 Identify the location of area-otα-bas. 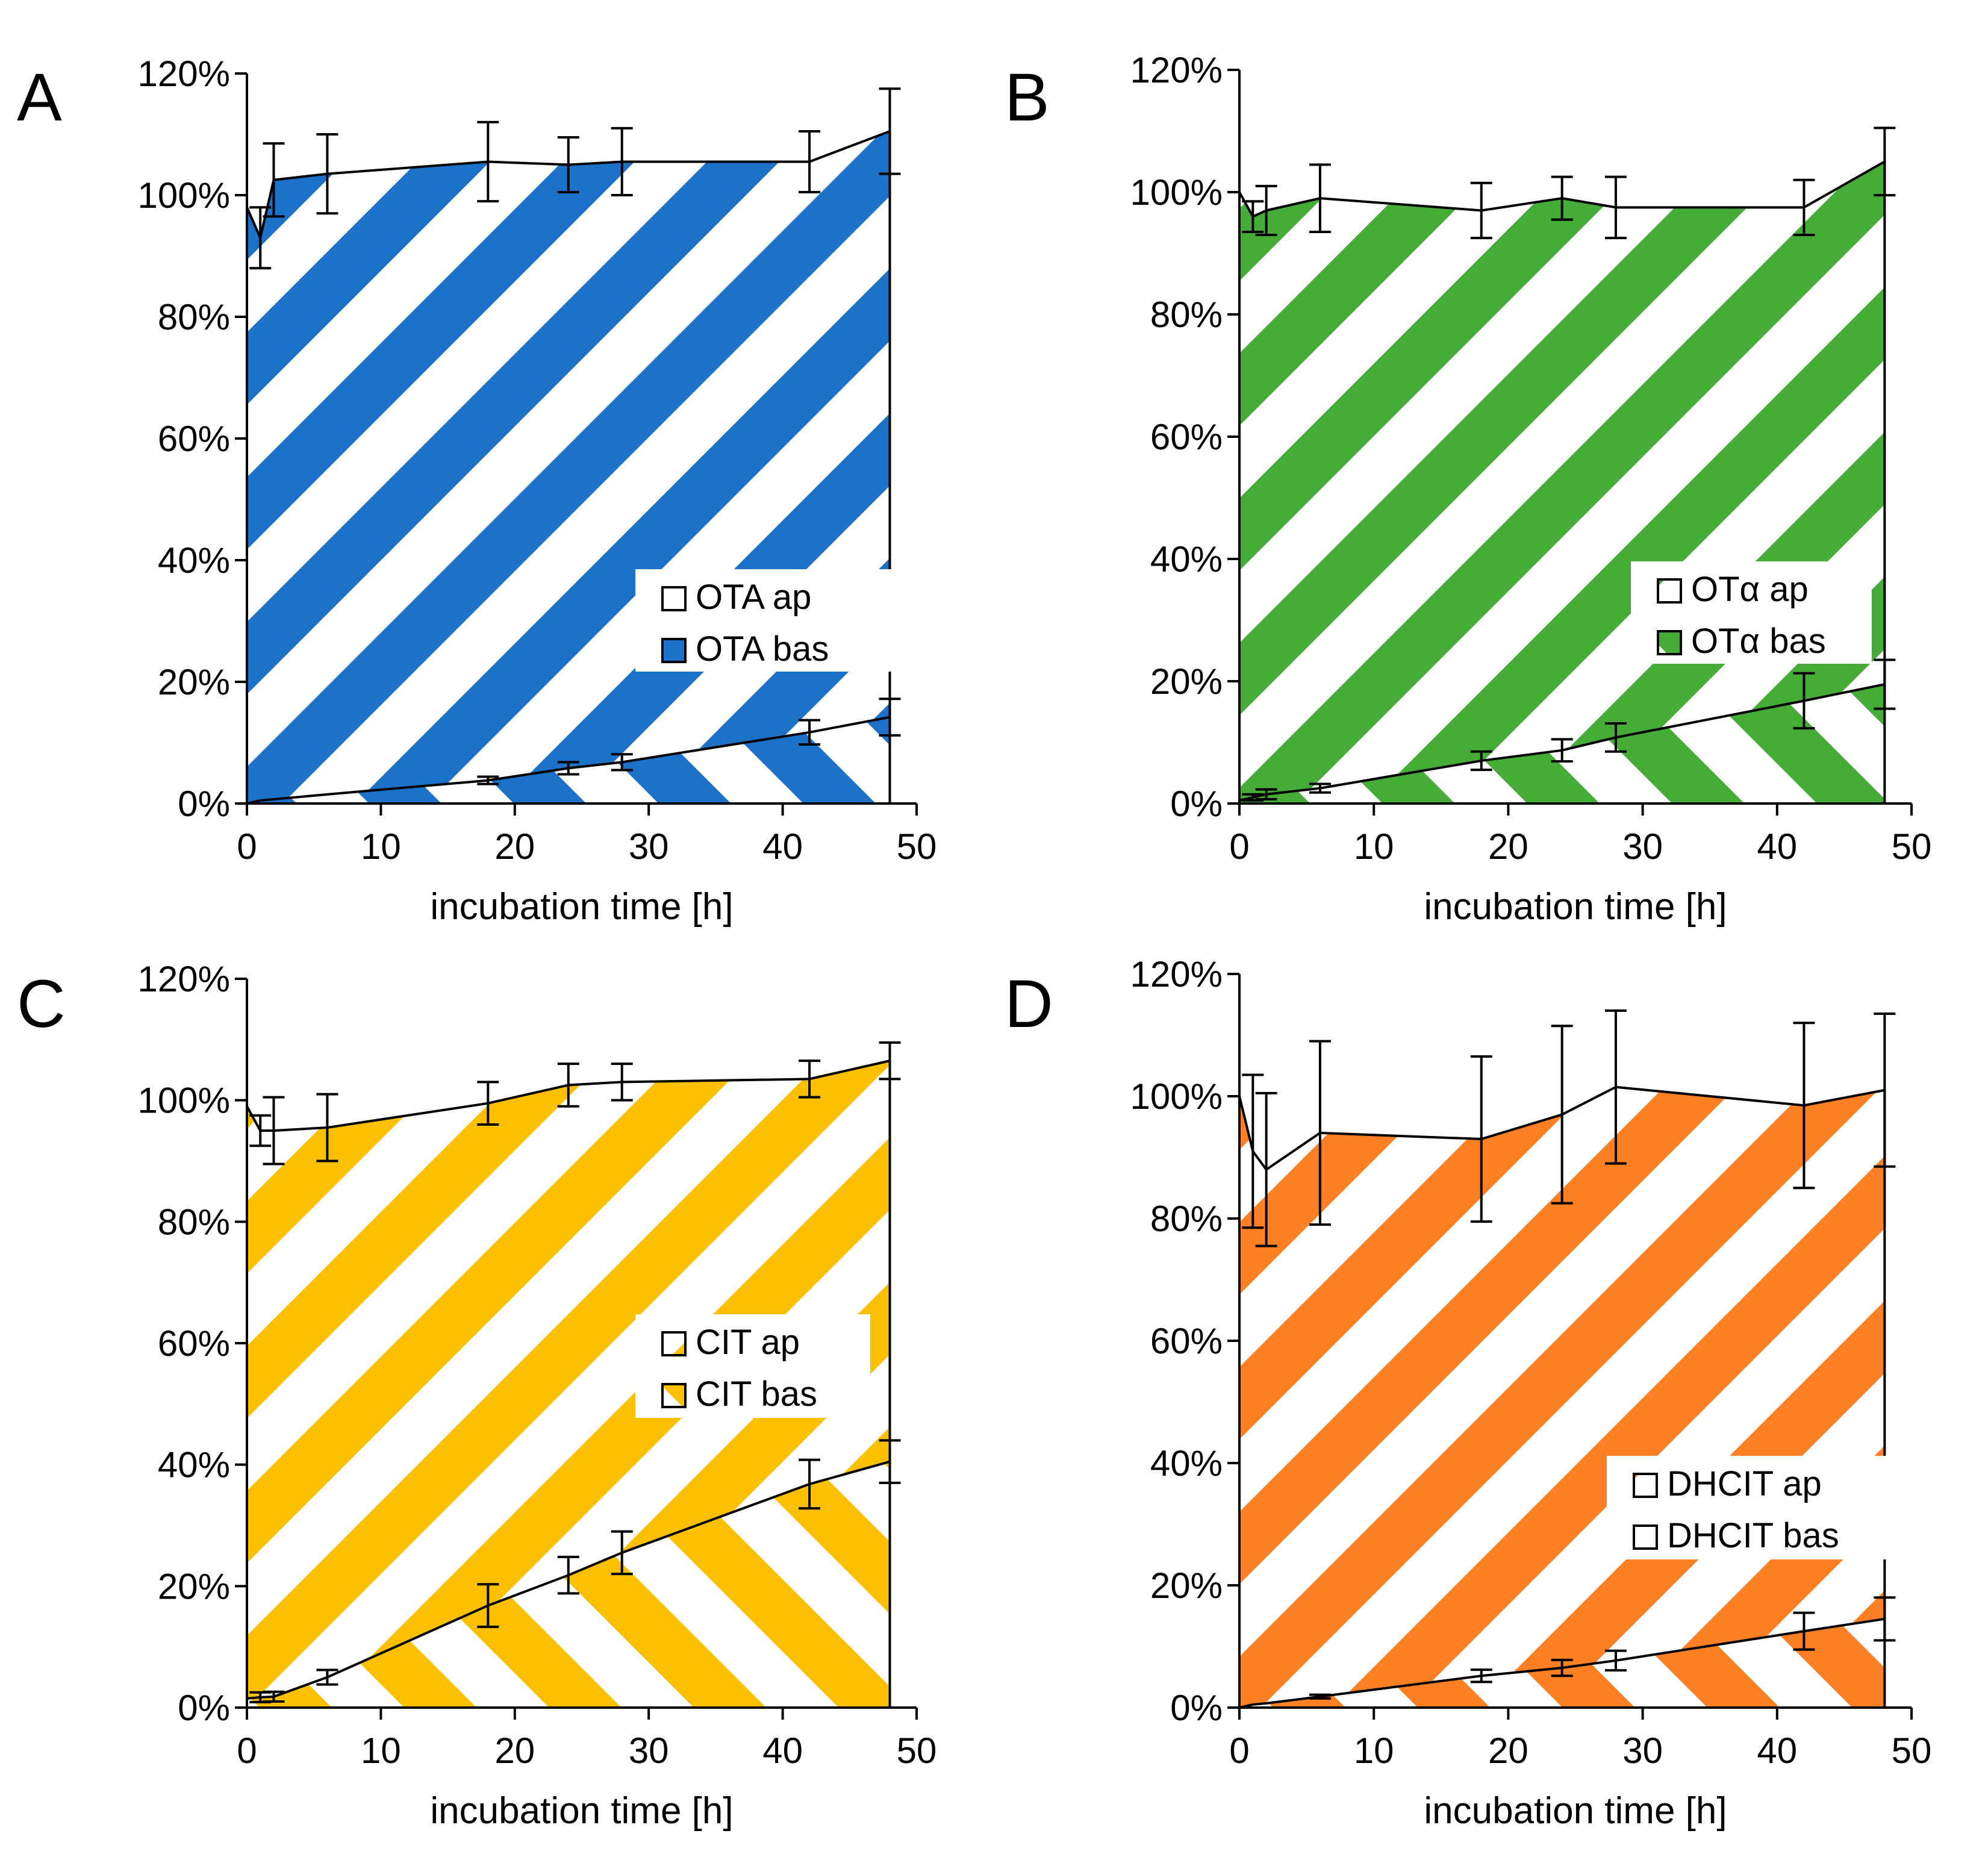
(1562, 744).